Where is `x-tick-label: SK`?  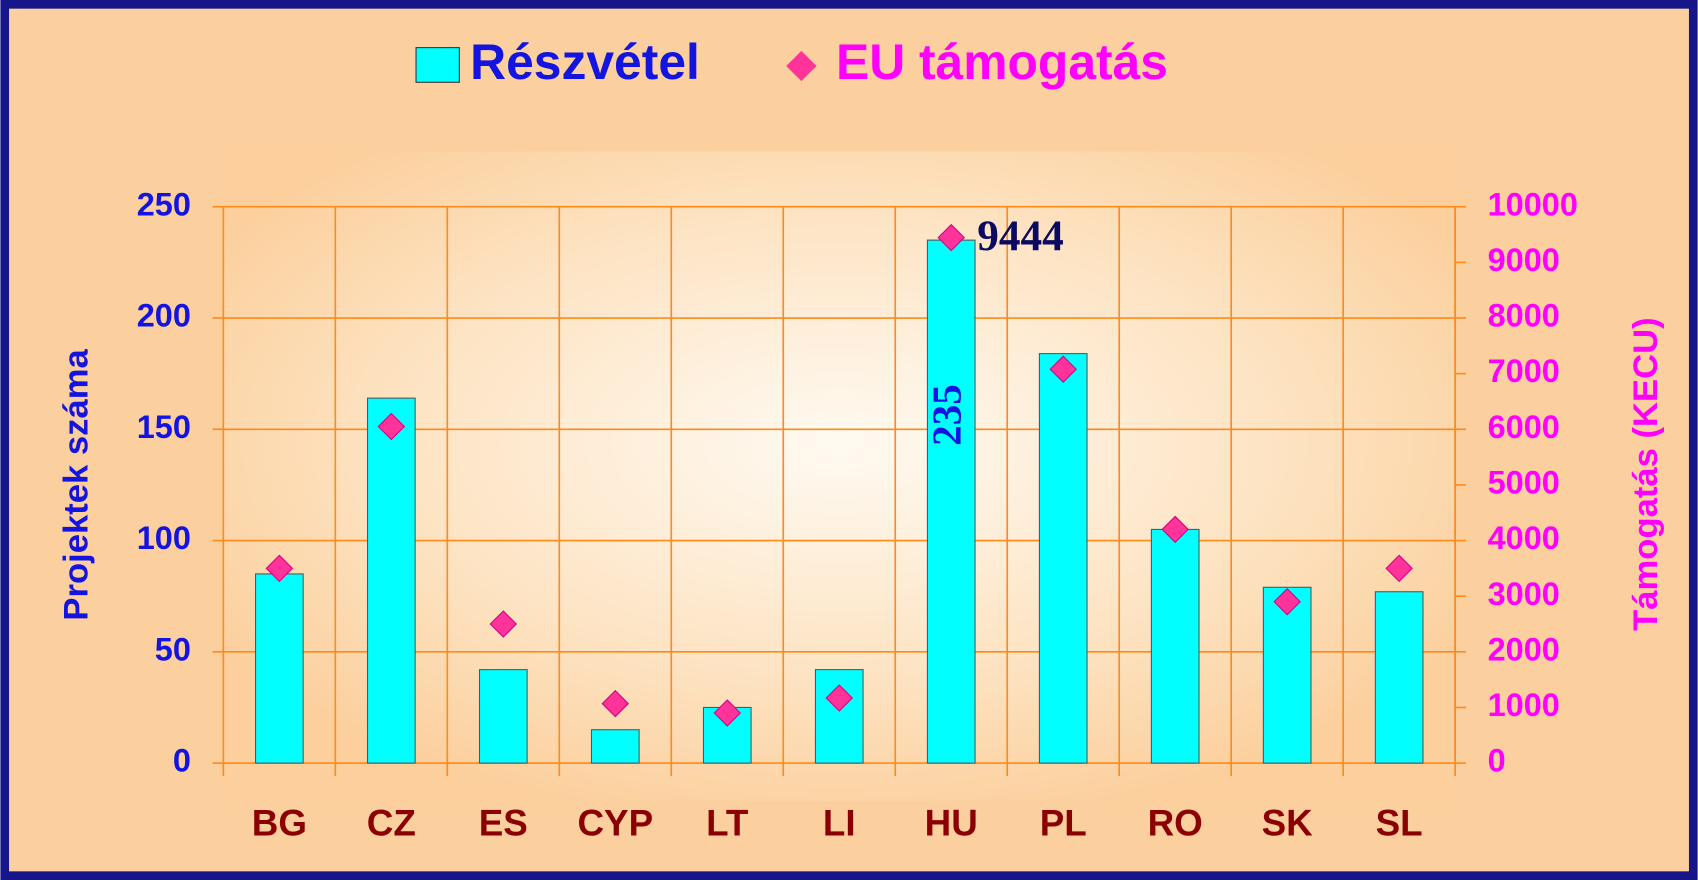 x-tick-label: SK is located at coordinates (1288, 823).